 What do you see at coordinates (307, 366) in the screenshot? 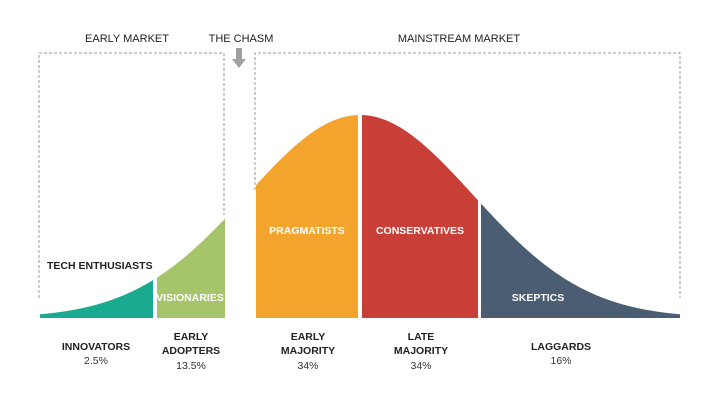
I see `segment-pct-early-majority: 34%` at bounding box center [307, 366].